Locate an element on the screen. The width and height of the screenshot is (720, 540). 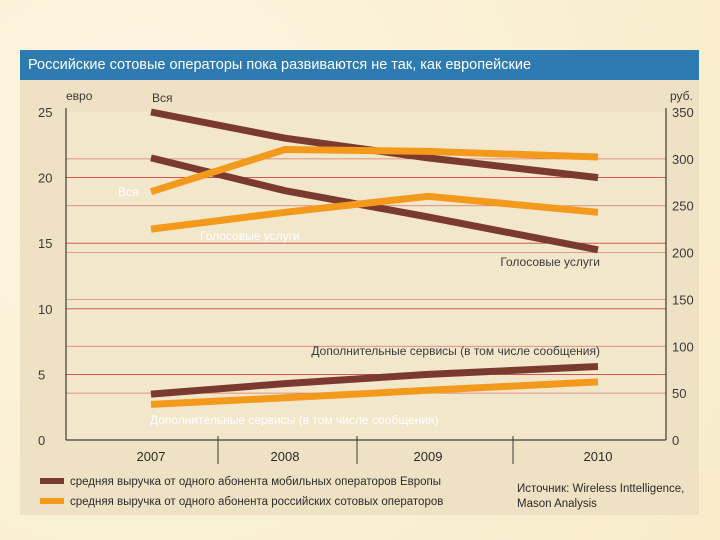
series-label-ru-3: Вся is located at coordinates (128, 192).